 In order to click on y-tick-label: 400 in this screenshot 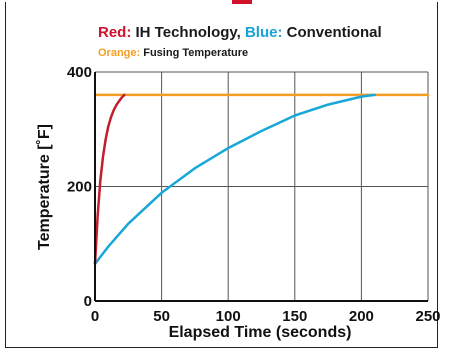, I will do `click(79, 72)`.